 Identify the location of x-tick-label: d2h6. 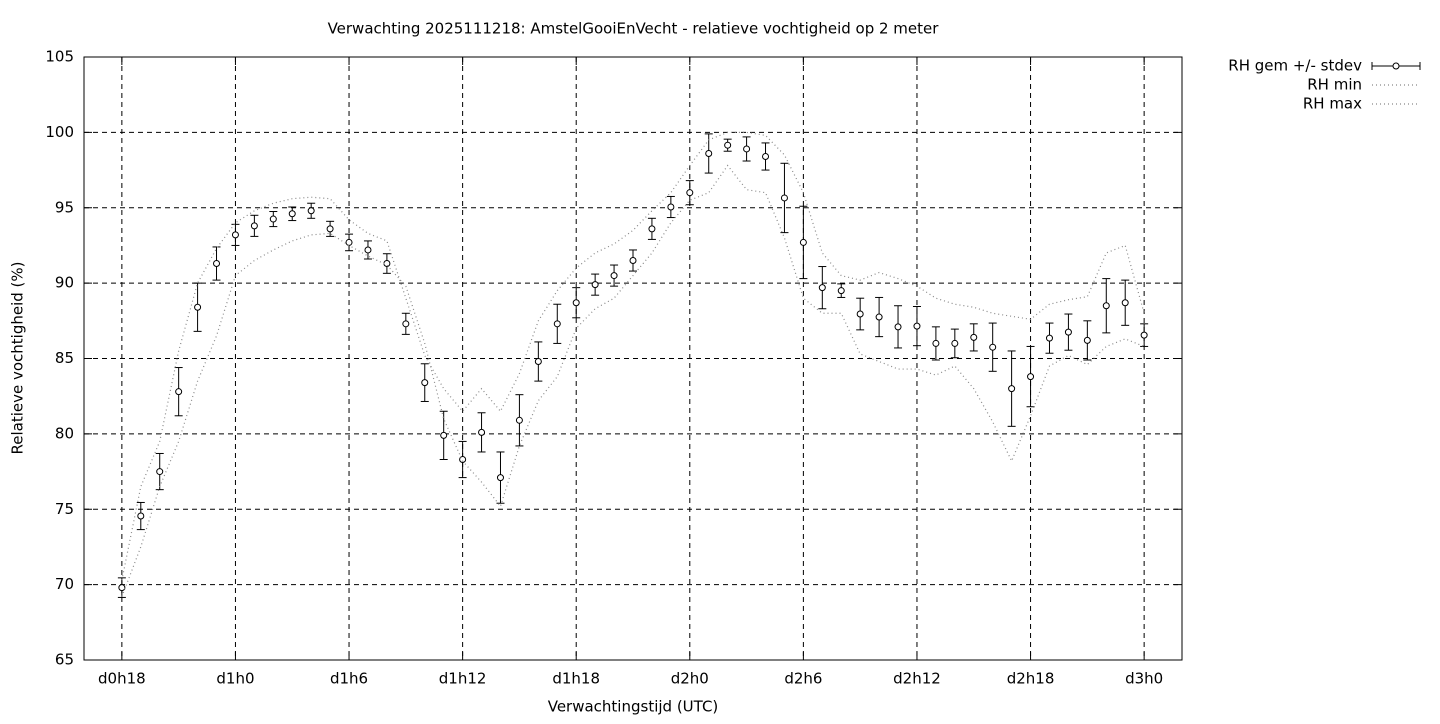
(803, 679).